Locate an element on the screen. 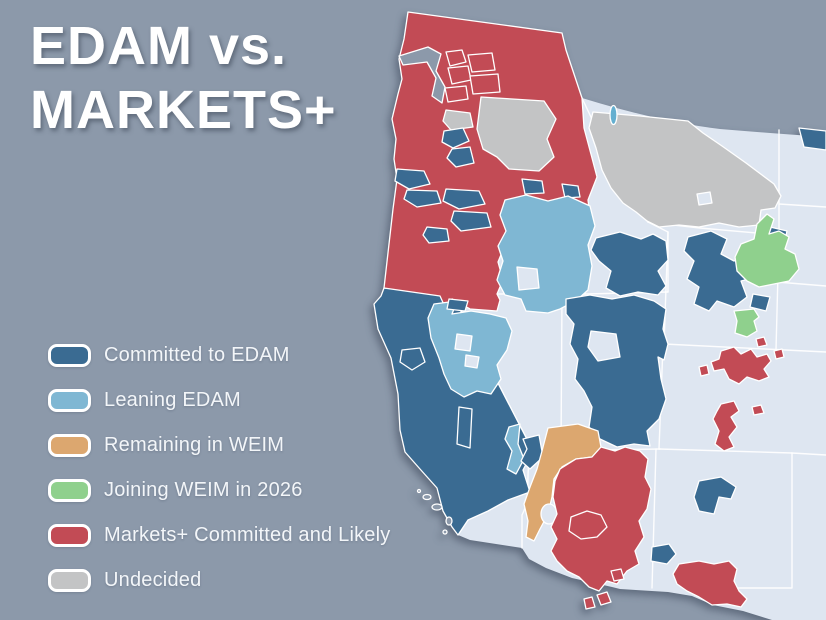 The height and width of the screenshot is (620, 826). legend-swatch-weim is located at coordinates (69, 445).